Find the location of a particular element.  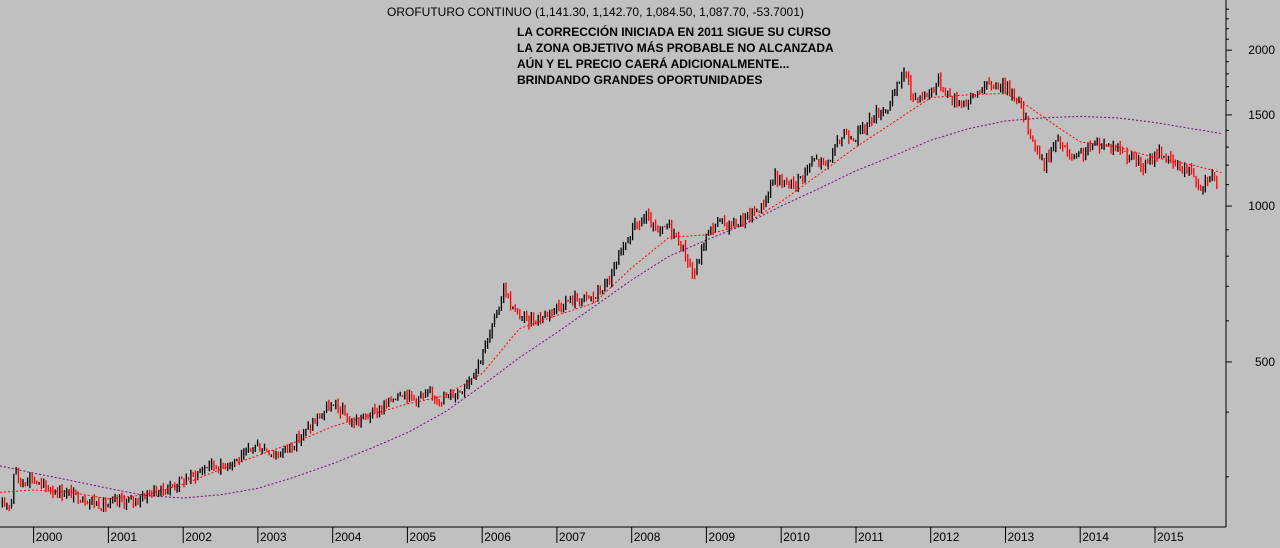

x-tick-label: 2007 is located at coordinates (572, 536).